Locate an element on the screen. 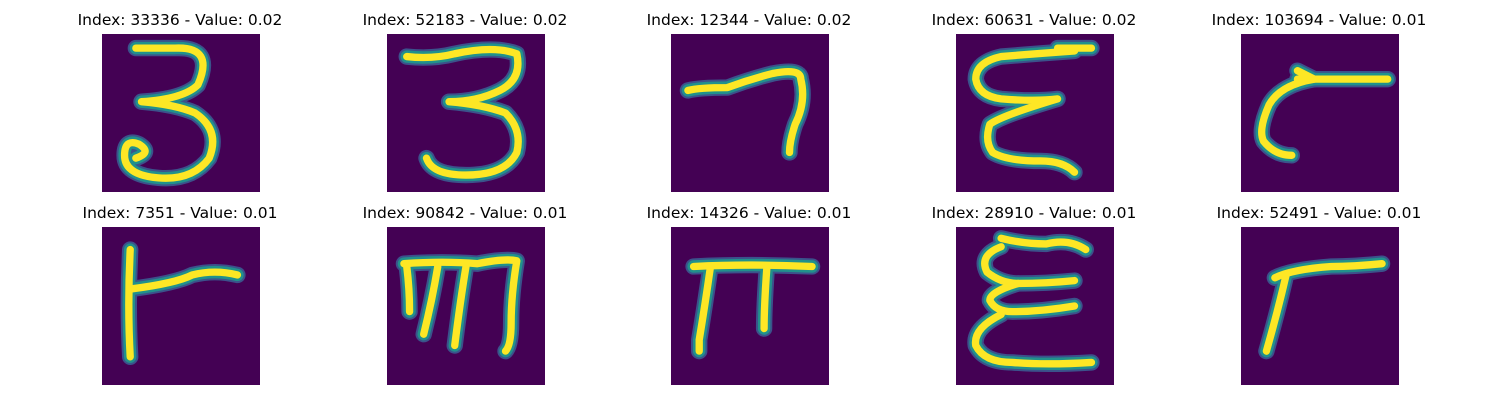 The image size is (1500, 400). panel-9: Index: 28910 - Value: 0.01 is located at coordinates (1034, 289).